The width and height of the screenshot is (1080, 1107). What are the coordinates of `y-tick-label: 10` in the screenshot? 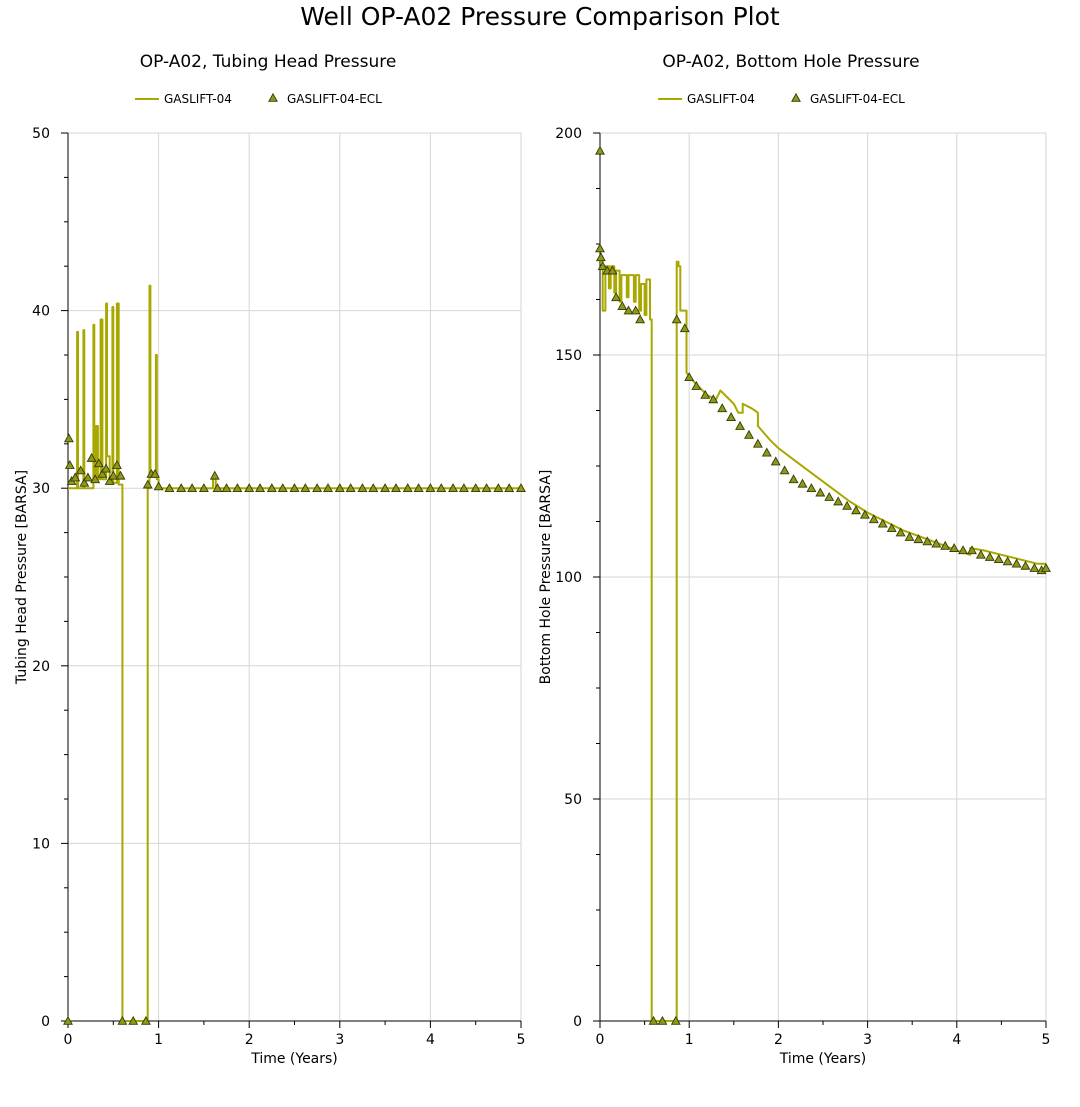 It's located at (41, 844).